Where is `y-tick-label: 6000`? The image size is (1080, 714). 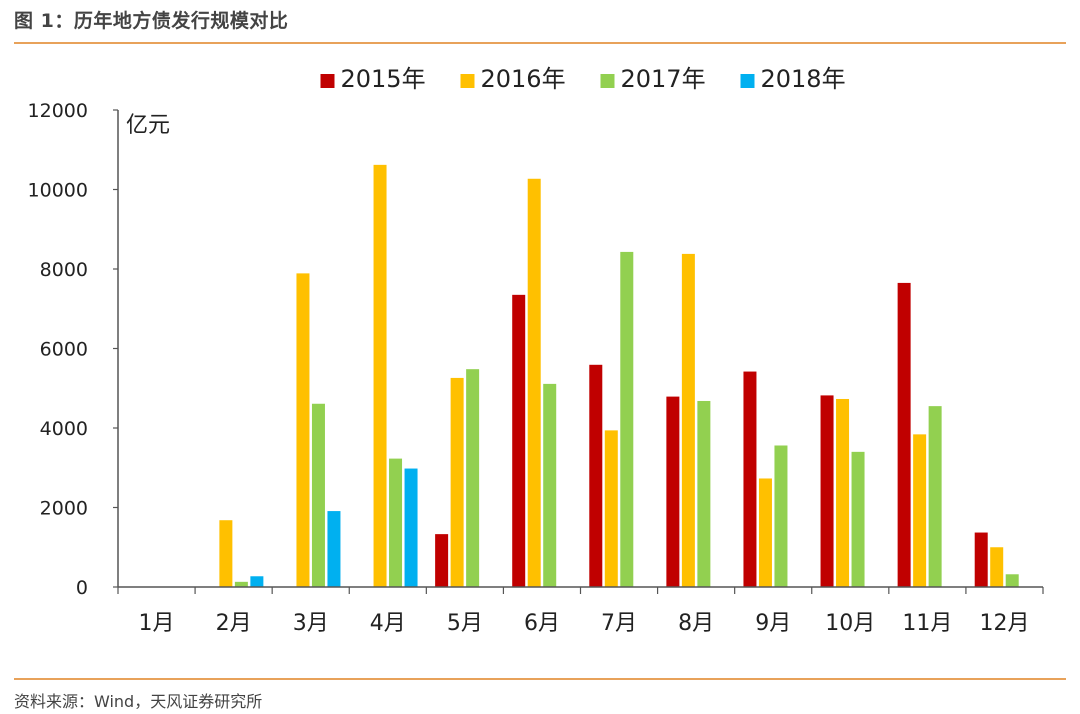 y-tick-label: 6000 is located at coordinates (64, 350).